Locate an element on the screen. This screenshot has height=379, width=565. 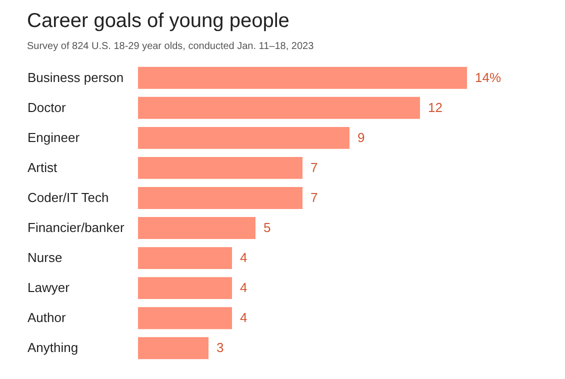
y-tick-label: Financier/banker is located at coordinates (76, 228).